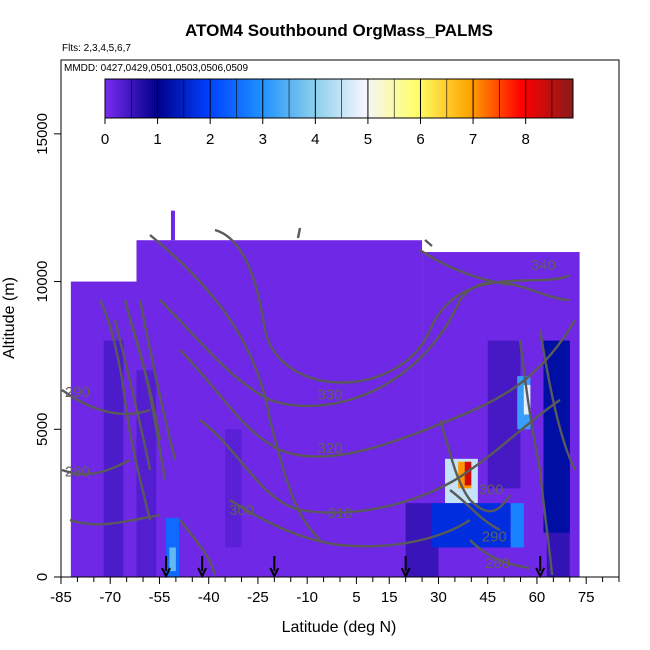  I want to click on contour-label: 320, so click(330, 448).